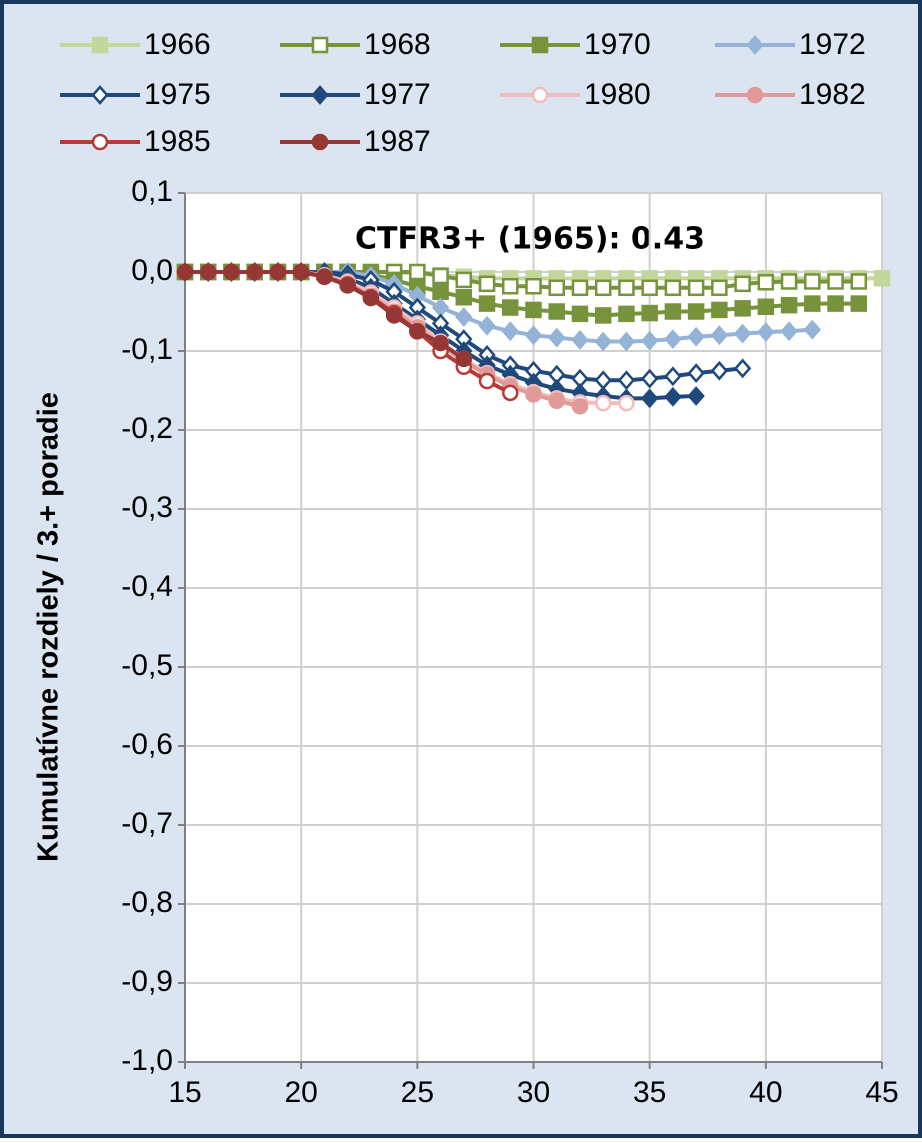 This screenshot has height=1143, width=922. Describe the element at coordinates (832, 44) in the screenshot. I see `legend-label: 1972` at that location.